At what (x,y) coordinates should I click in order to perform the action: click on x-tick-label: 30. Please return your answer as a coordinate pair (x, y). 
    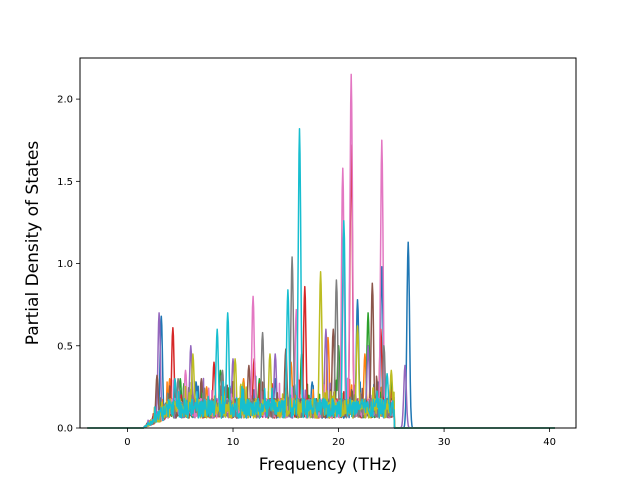
    Looking at the image, I should click on (444, 442).